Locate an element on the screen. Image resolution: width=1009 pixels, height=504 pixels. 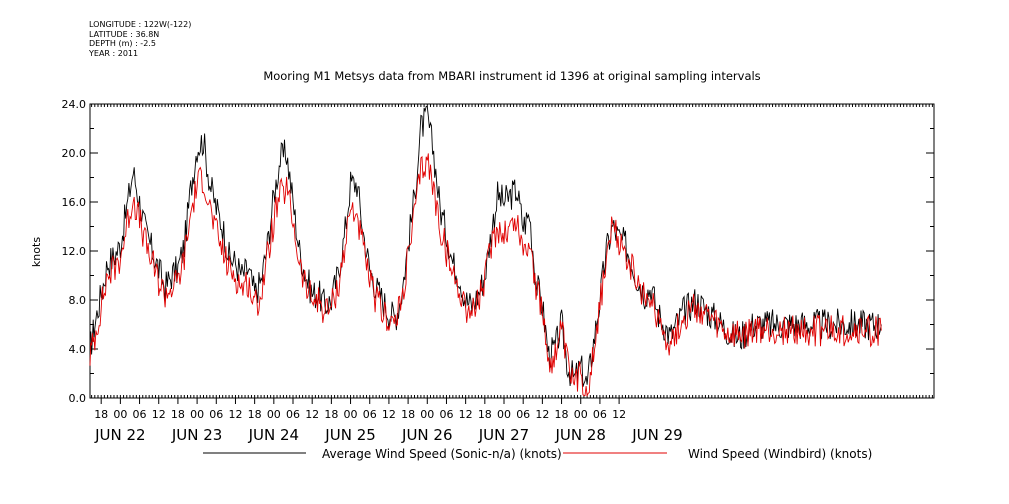
y-tick-label: 8.0 is located at coordinates (78, 300).